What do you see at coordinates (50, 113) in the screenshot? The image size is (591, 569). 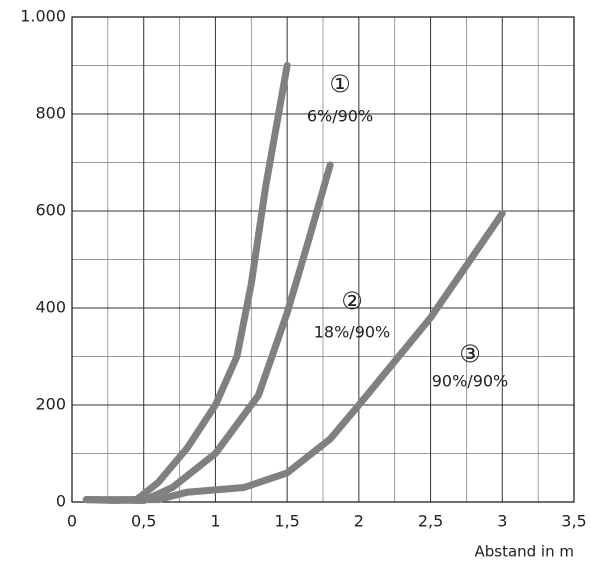 I see `y-tick-label: 800` at bounding box center [50, 113].